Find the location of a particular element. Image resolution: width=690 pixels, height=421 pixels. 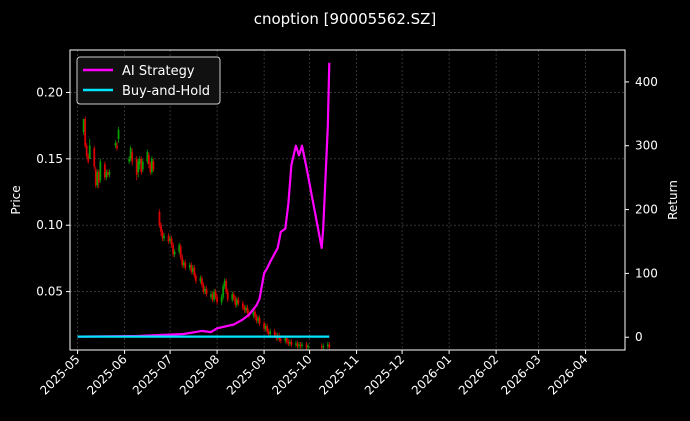

x-tick-label: 2025-09 is located at coordinates (246, 374).